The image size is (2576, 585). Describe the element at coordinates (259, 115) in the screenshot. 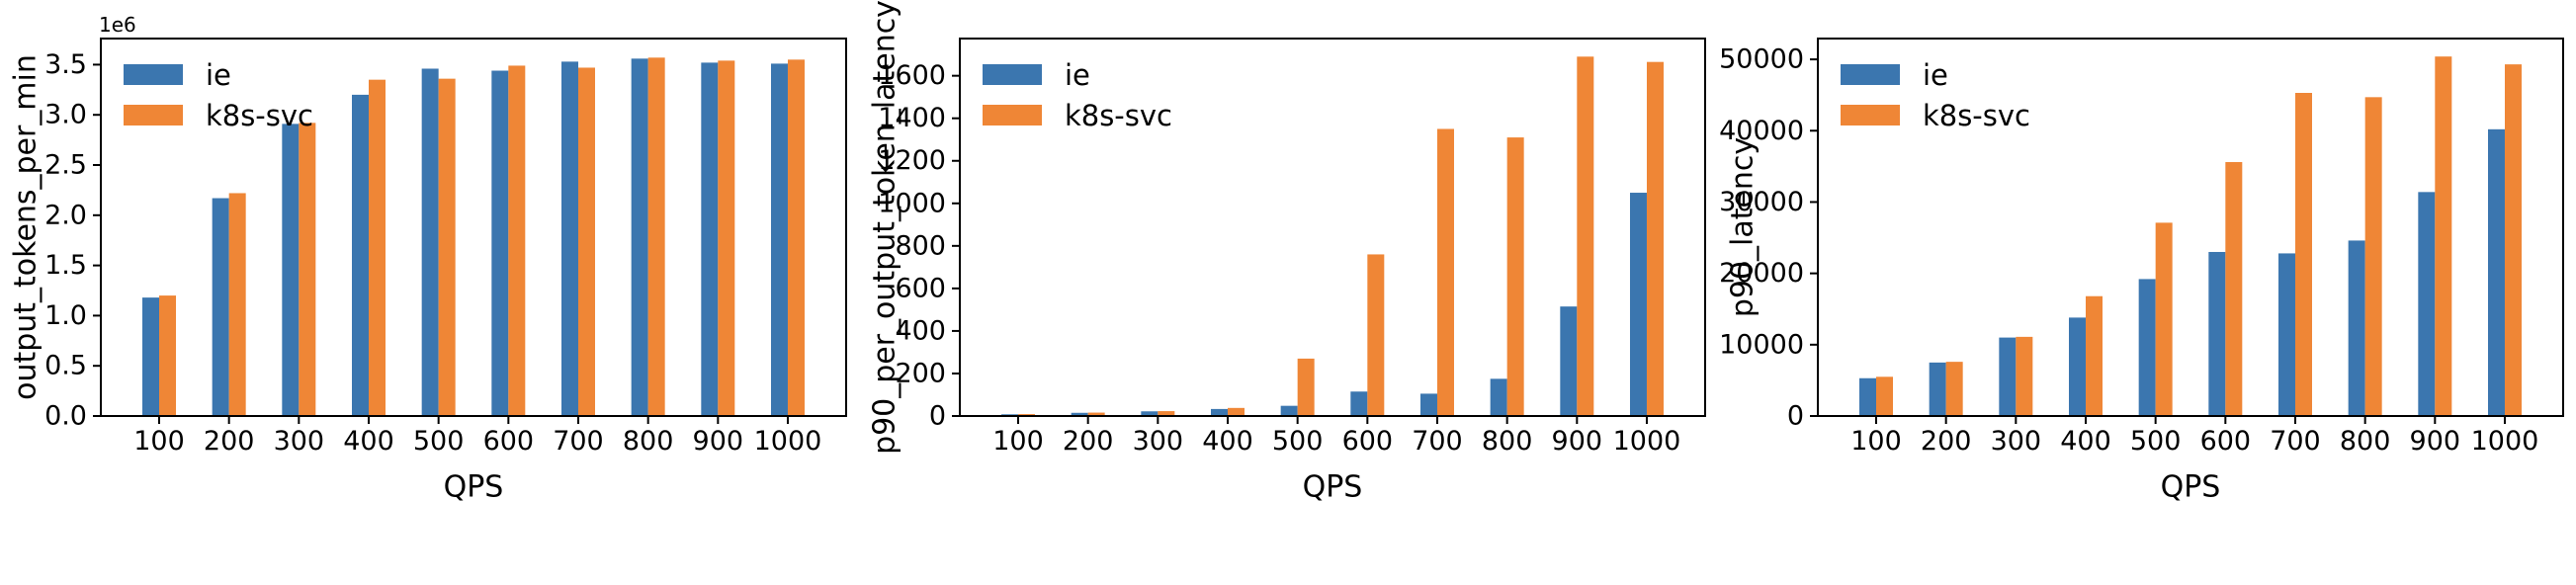

I see `legend-label-k8s-svc: k8s-svc` at that location.